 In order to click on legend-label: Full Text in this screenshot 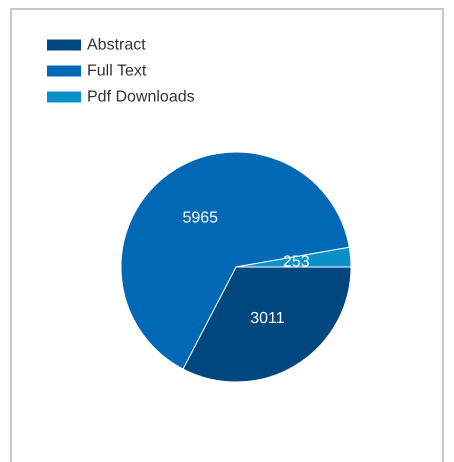, I will do `click(117, 71)`.